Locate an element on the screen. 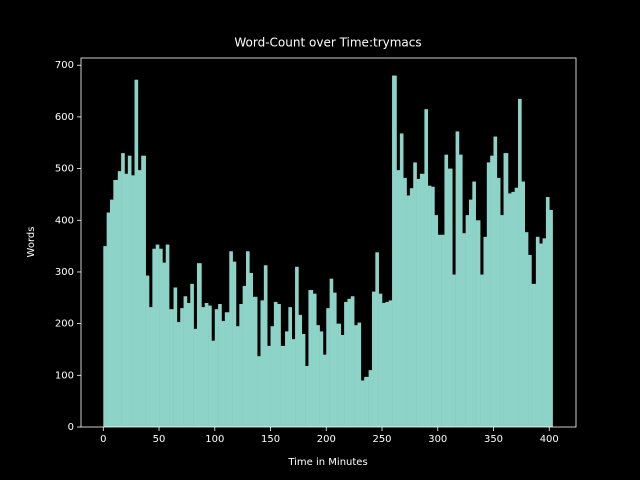 This screenshot has height=480, width=640. x-tick-label: 250 is located at coordinates (381, 439).